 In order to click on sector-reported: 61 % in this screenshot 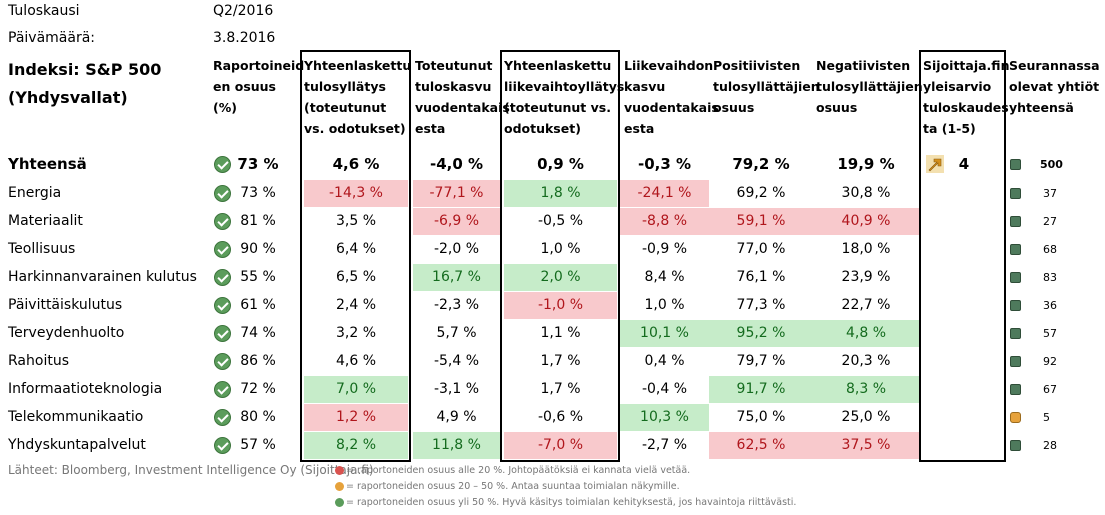, I will do `click(258, 305)`.